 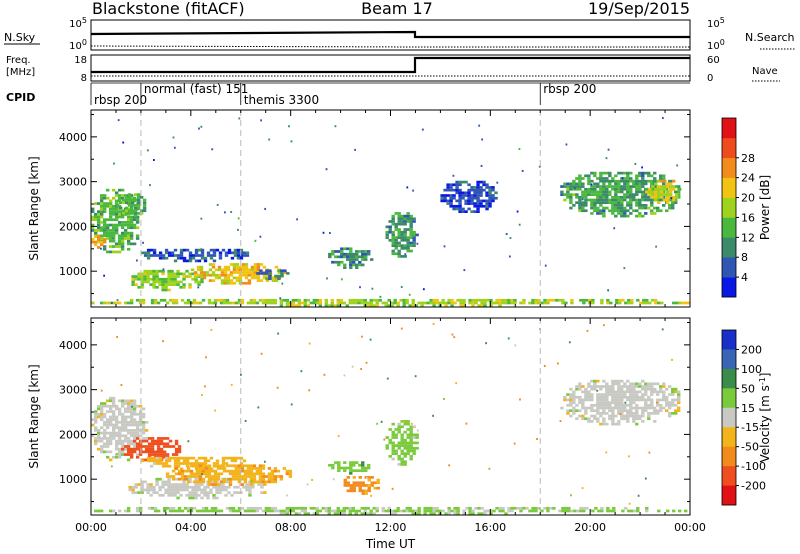 I want to click on freq-label: Freq., so click(x=18, y=60).